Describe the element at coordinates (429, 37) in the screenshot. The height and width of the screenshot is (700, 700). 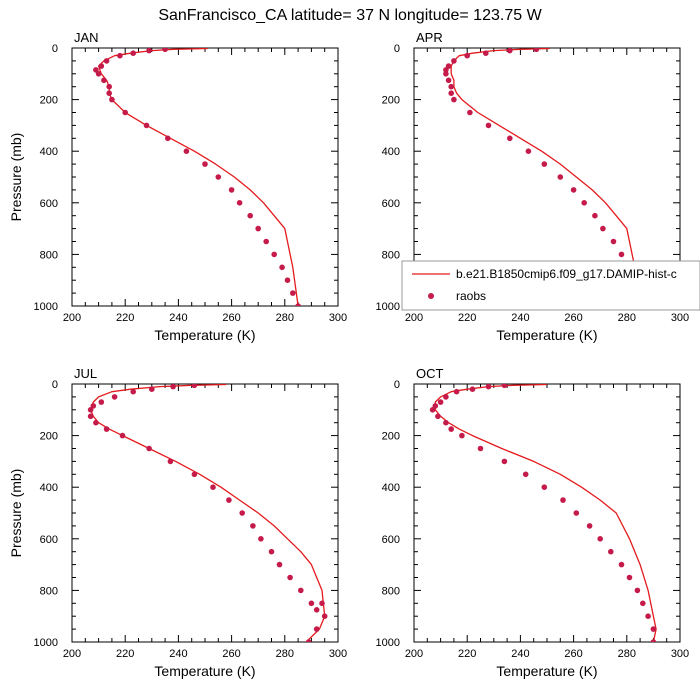
I see `panel-title: APR` at that location.